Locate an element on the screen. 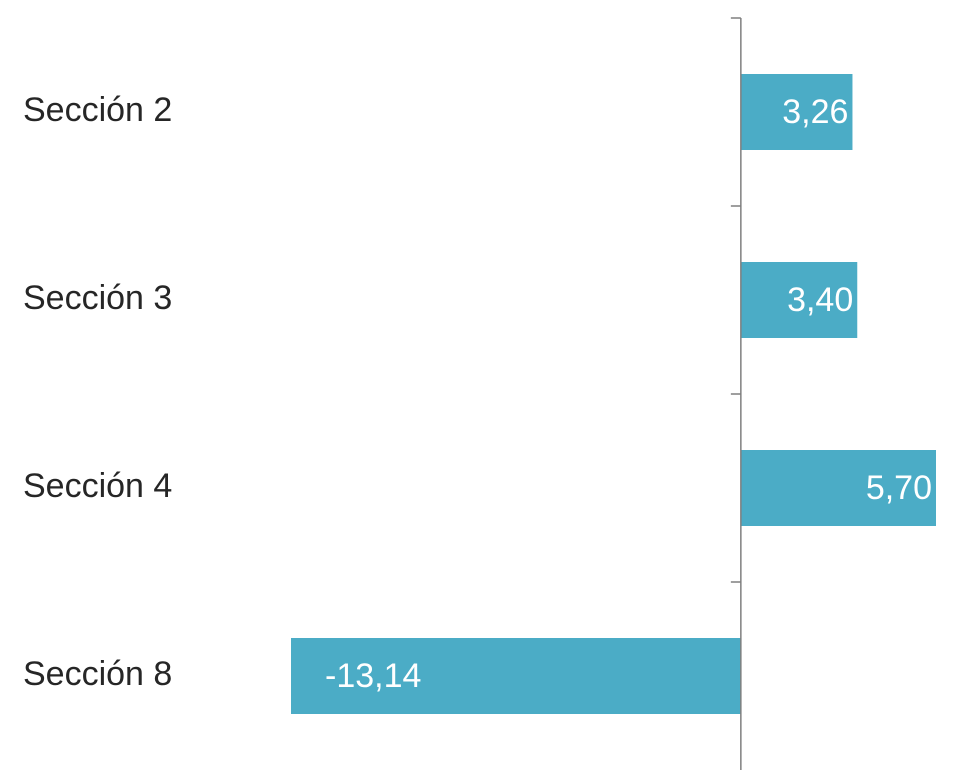  category-label: Sección 8 is located at coordinates (97, 674).